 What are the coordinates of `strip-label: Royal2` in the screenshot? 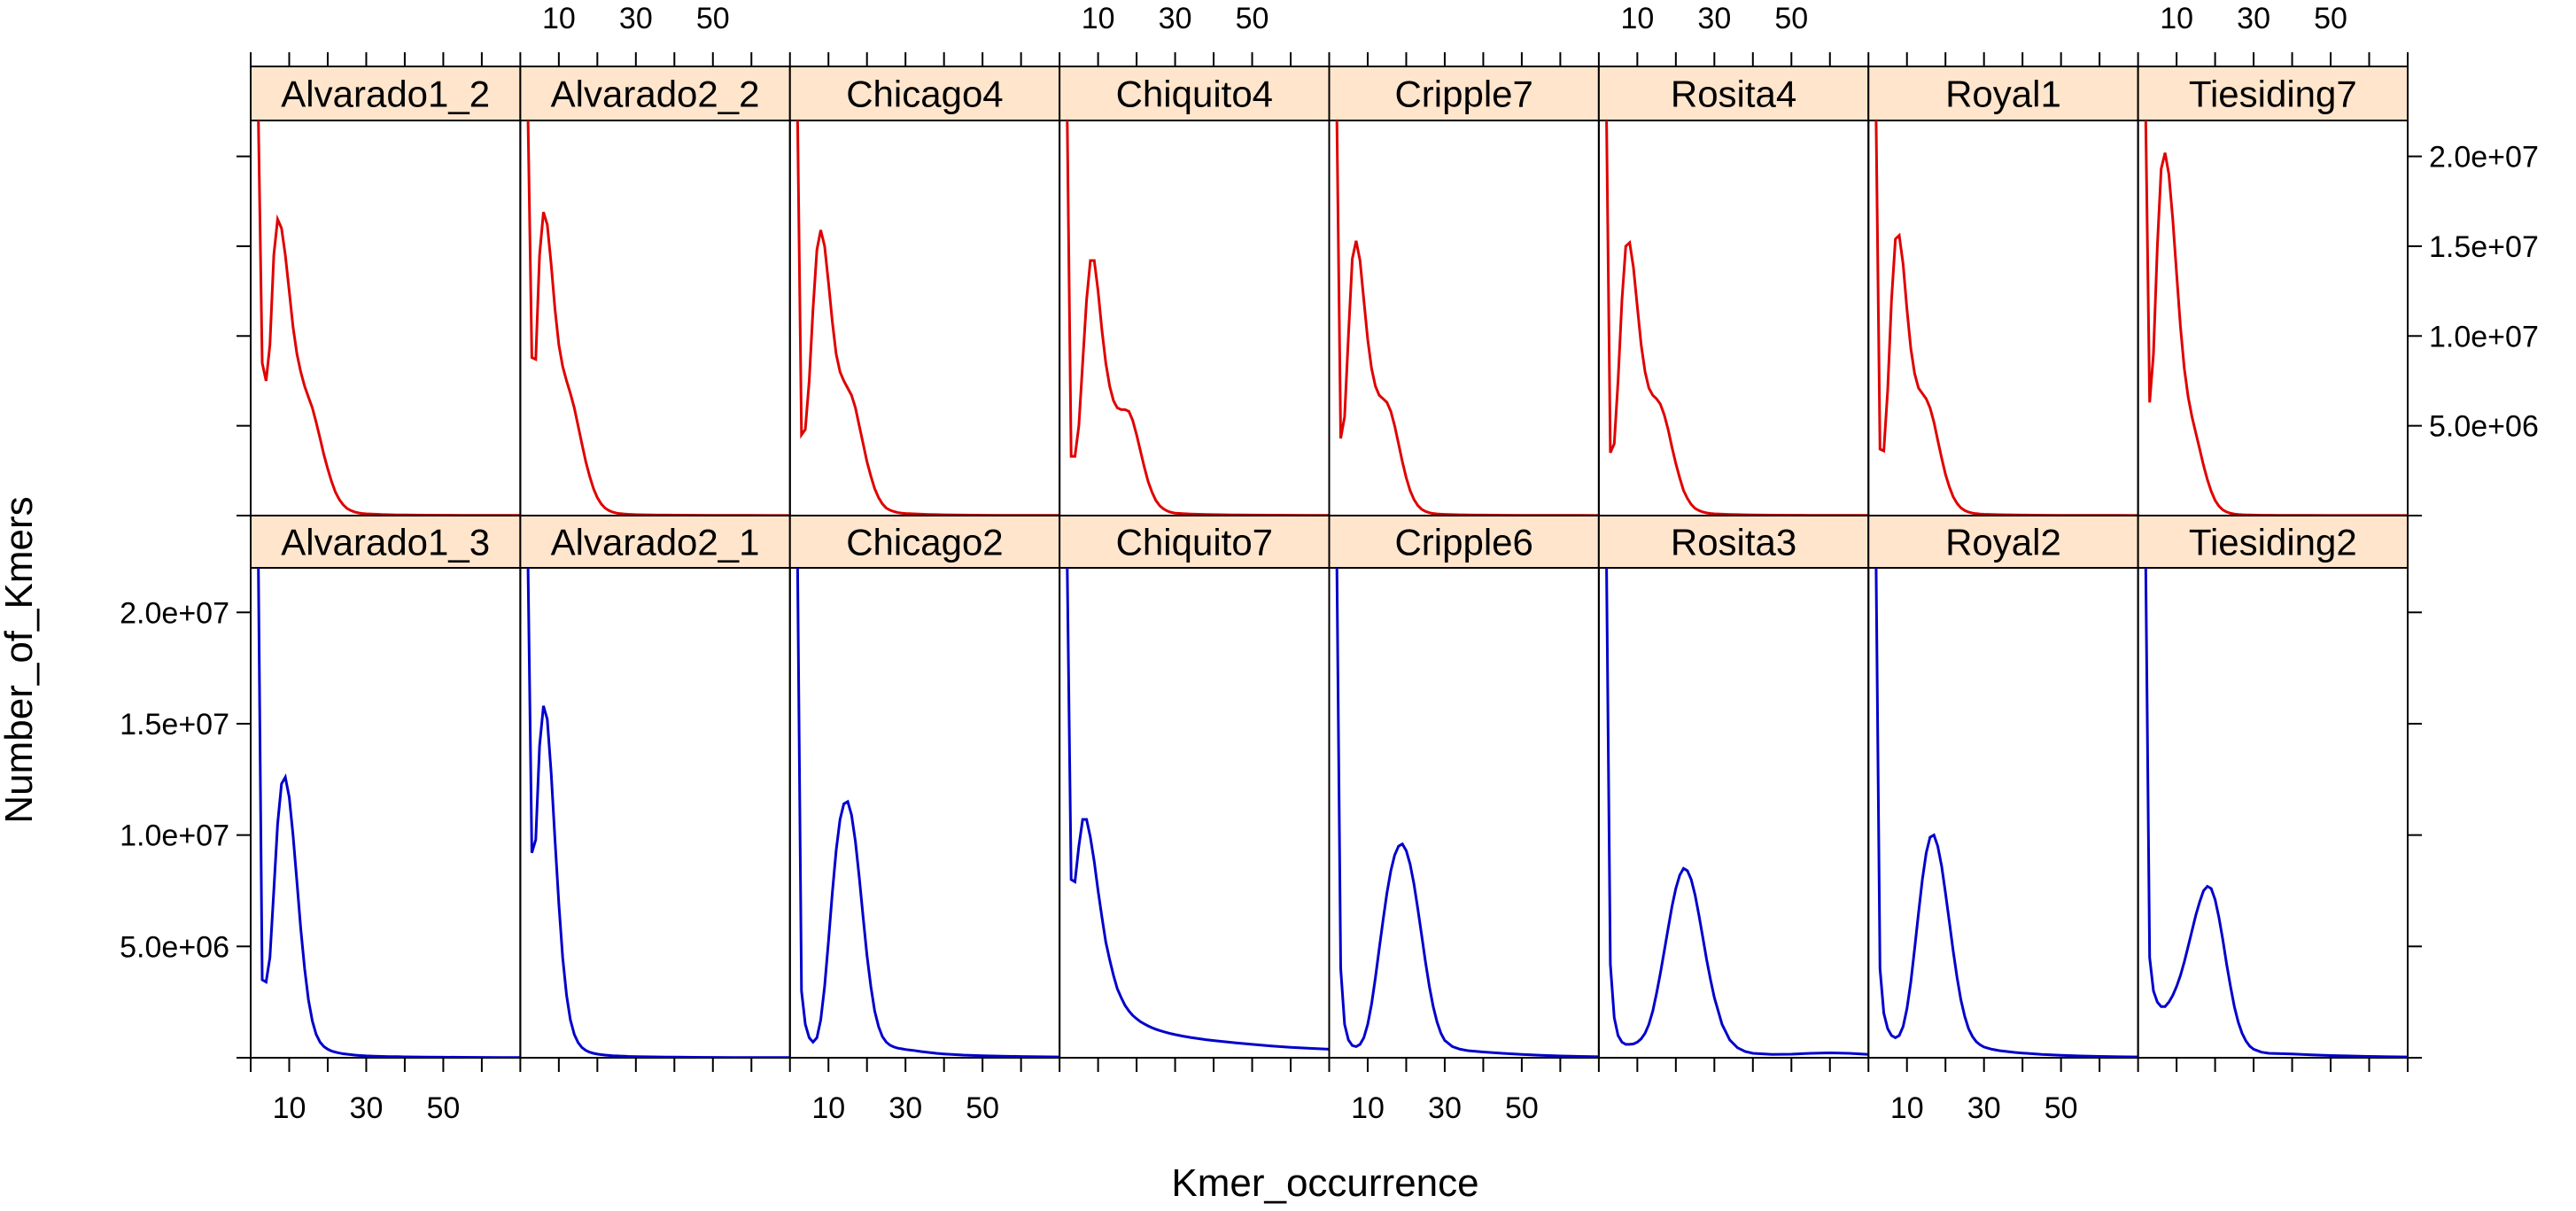 It's located at (2003, 542).